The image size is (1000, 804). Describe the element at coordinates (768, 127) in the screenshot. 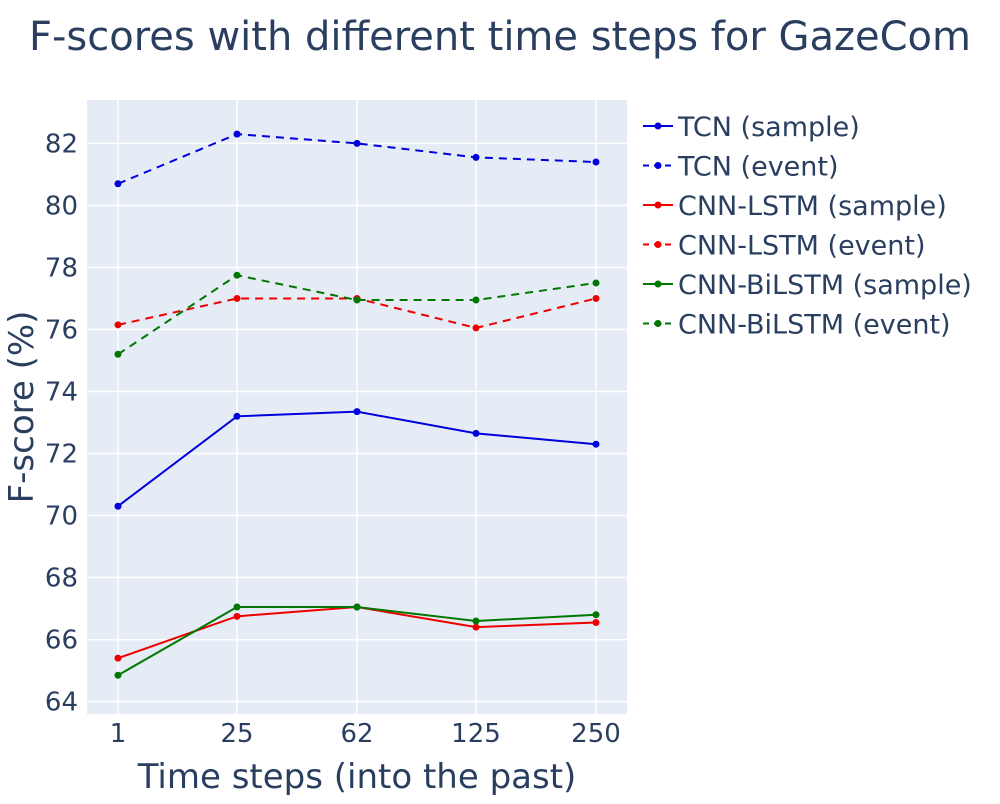

I see `legend-label: TCN (sample)` at that location.